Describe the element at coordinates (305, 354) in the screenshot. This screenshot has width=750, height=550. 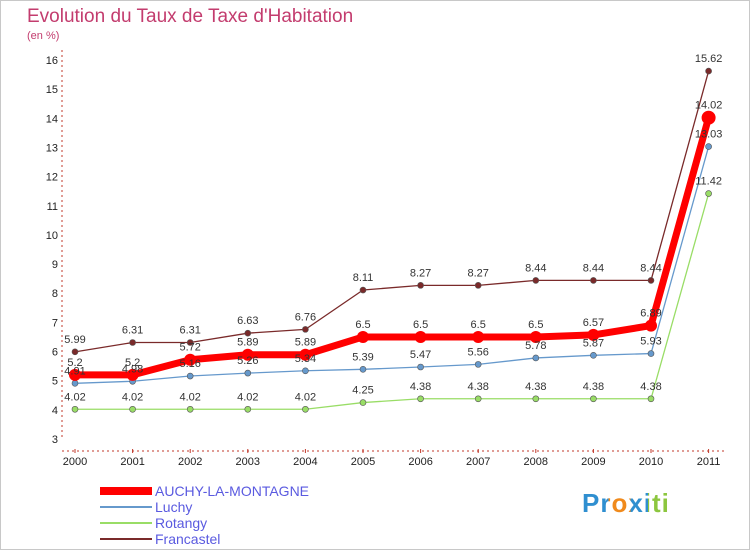
I see `point-auchy-2004` at that location.